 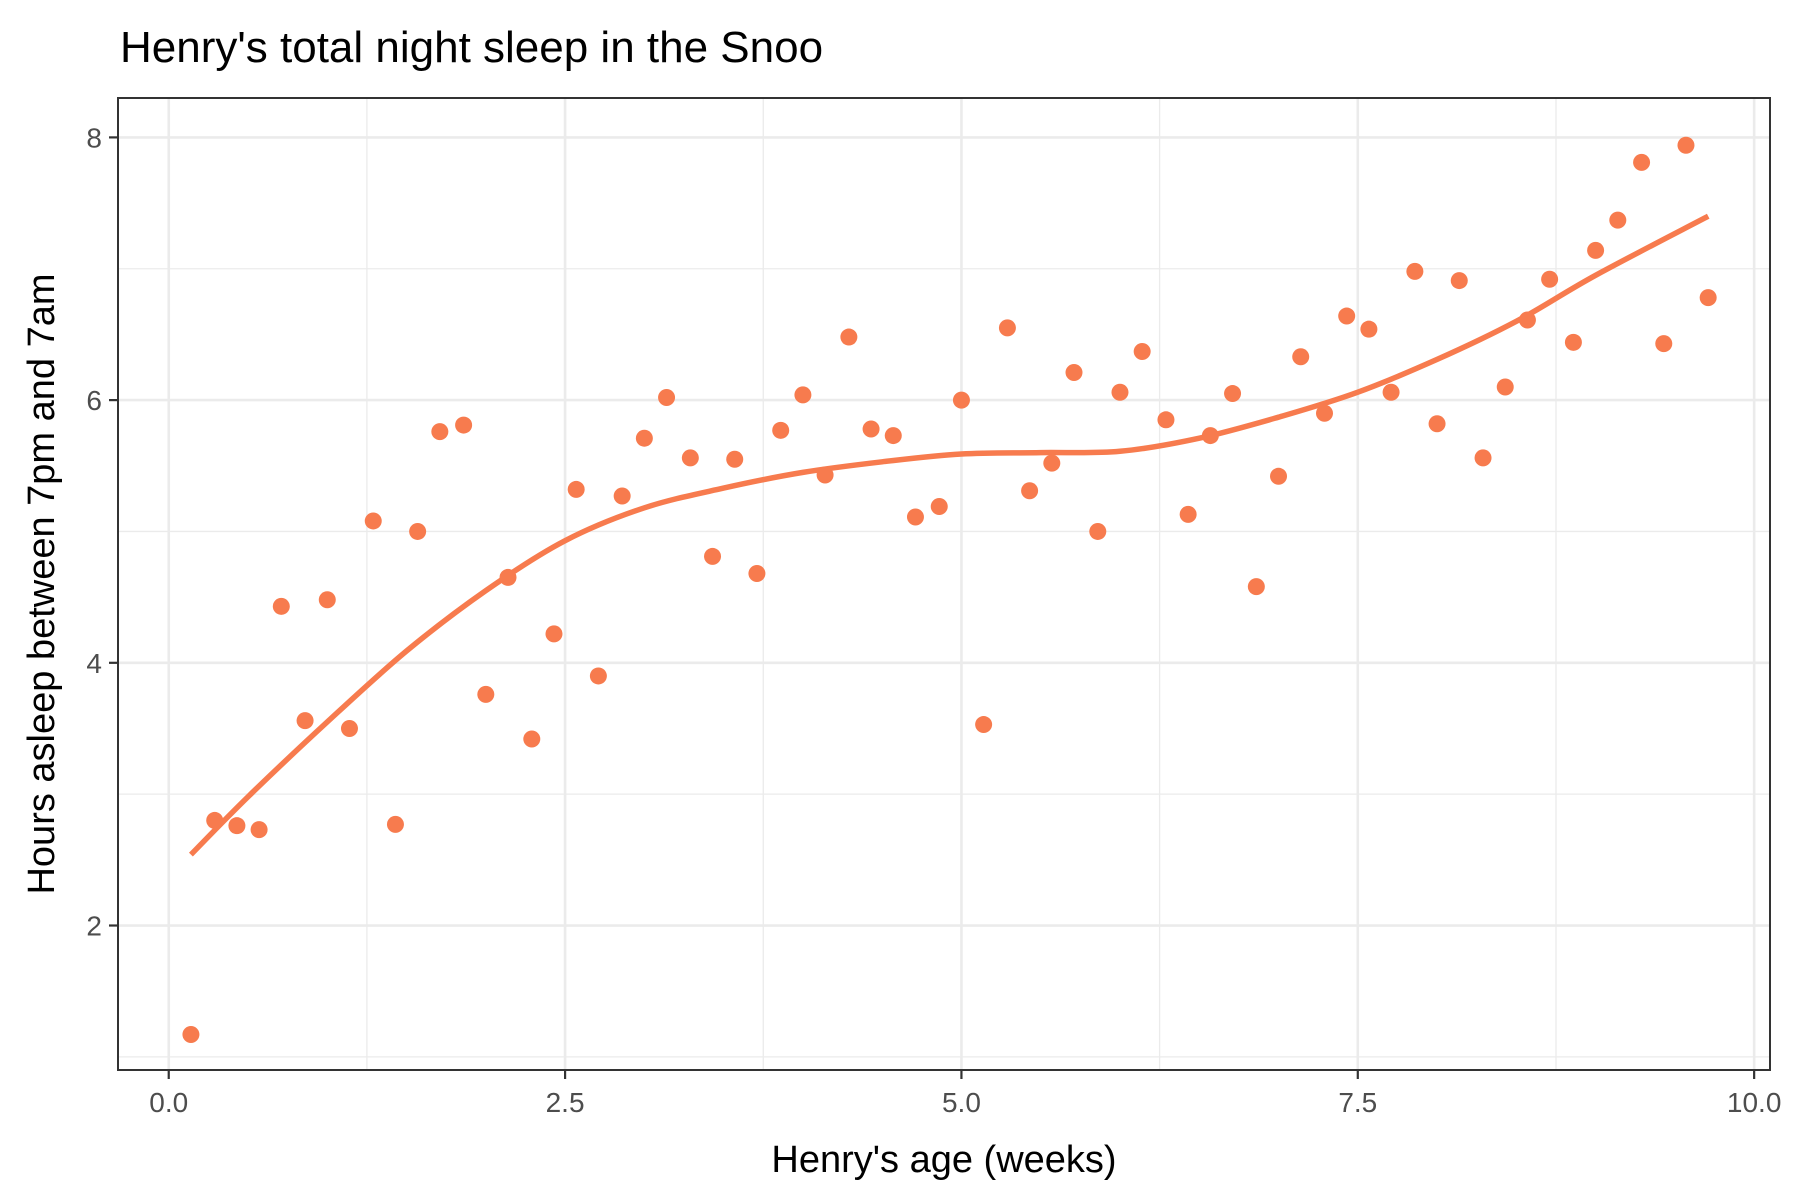 I want to click on y-tick-label: 2, so click(x=94, y=926).